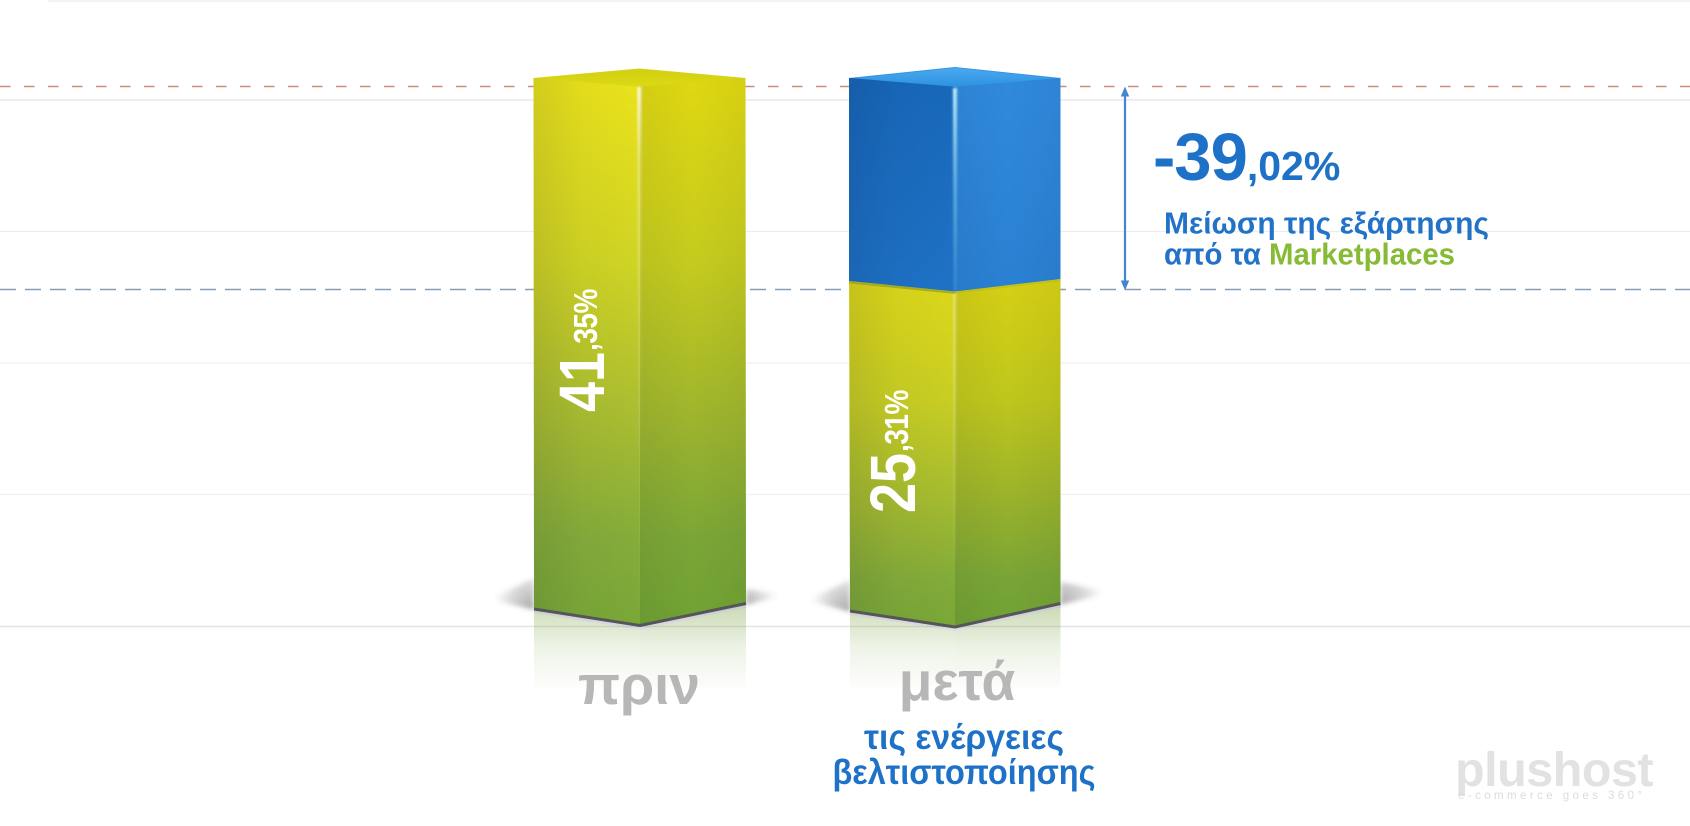 This screenshot has height=826, width=1690. What do you see at coordinates (964, 772) in the screenshot?
I see `svg-text: βελτιστοποίησης` at bounding box center [964, 772].